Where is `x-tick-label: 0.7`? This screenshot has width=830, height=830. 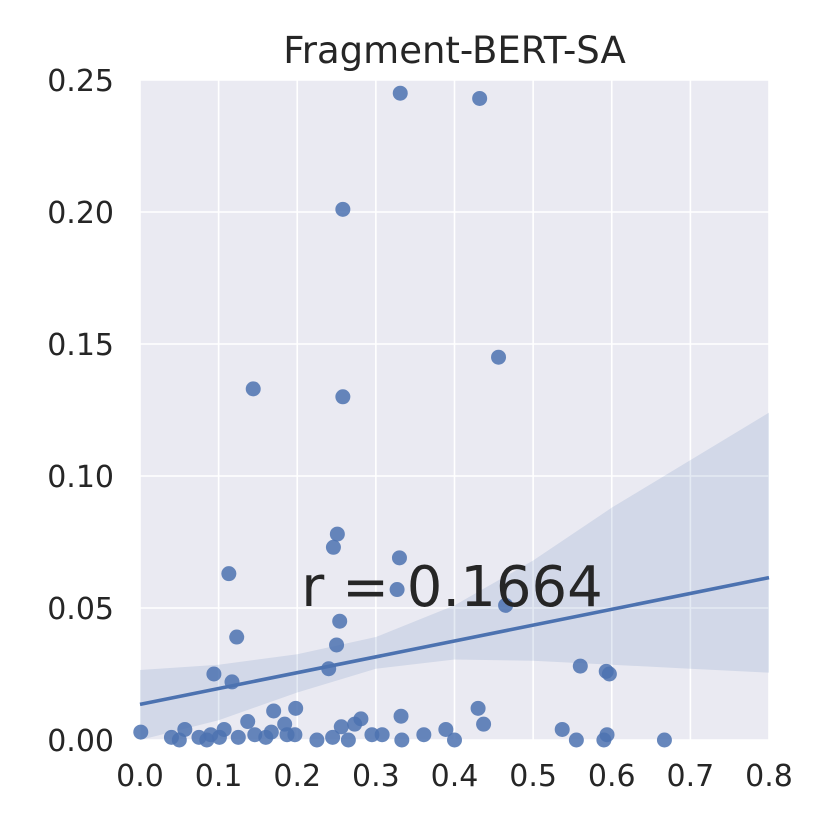 x-tick-label: 0.7 is located at coordinates (691, 776).